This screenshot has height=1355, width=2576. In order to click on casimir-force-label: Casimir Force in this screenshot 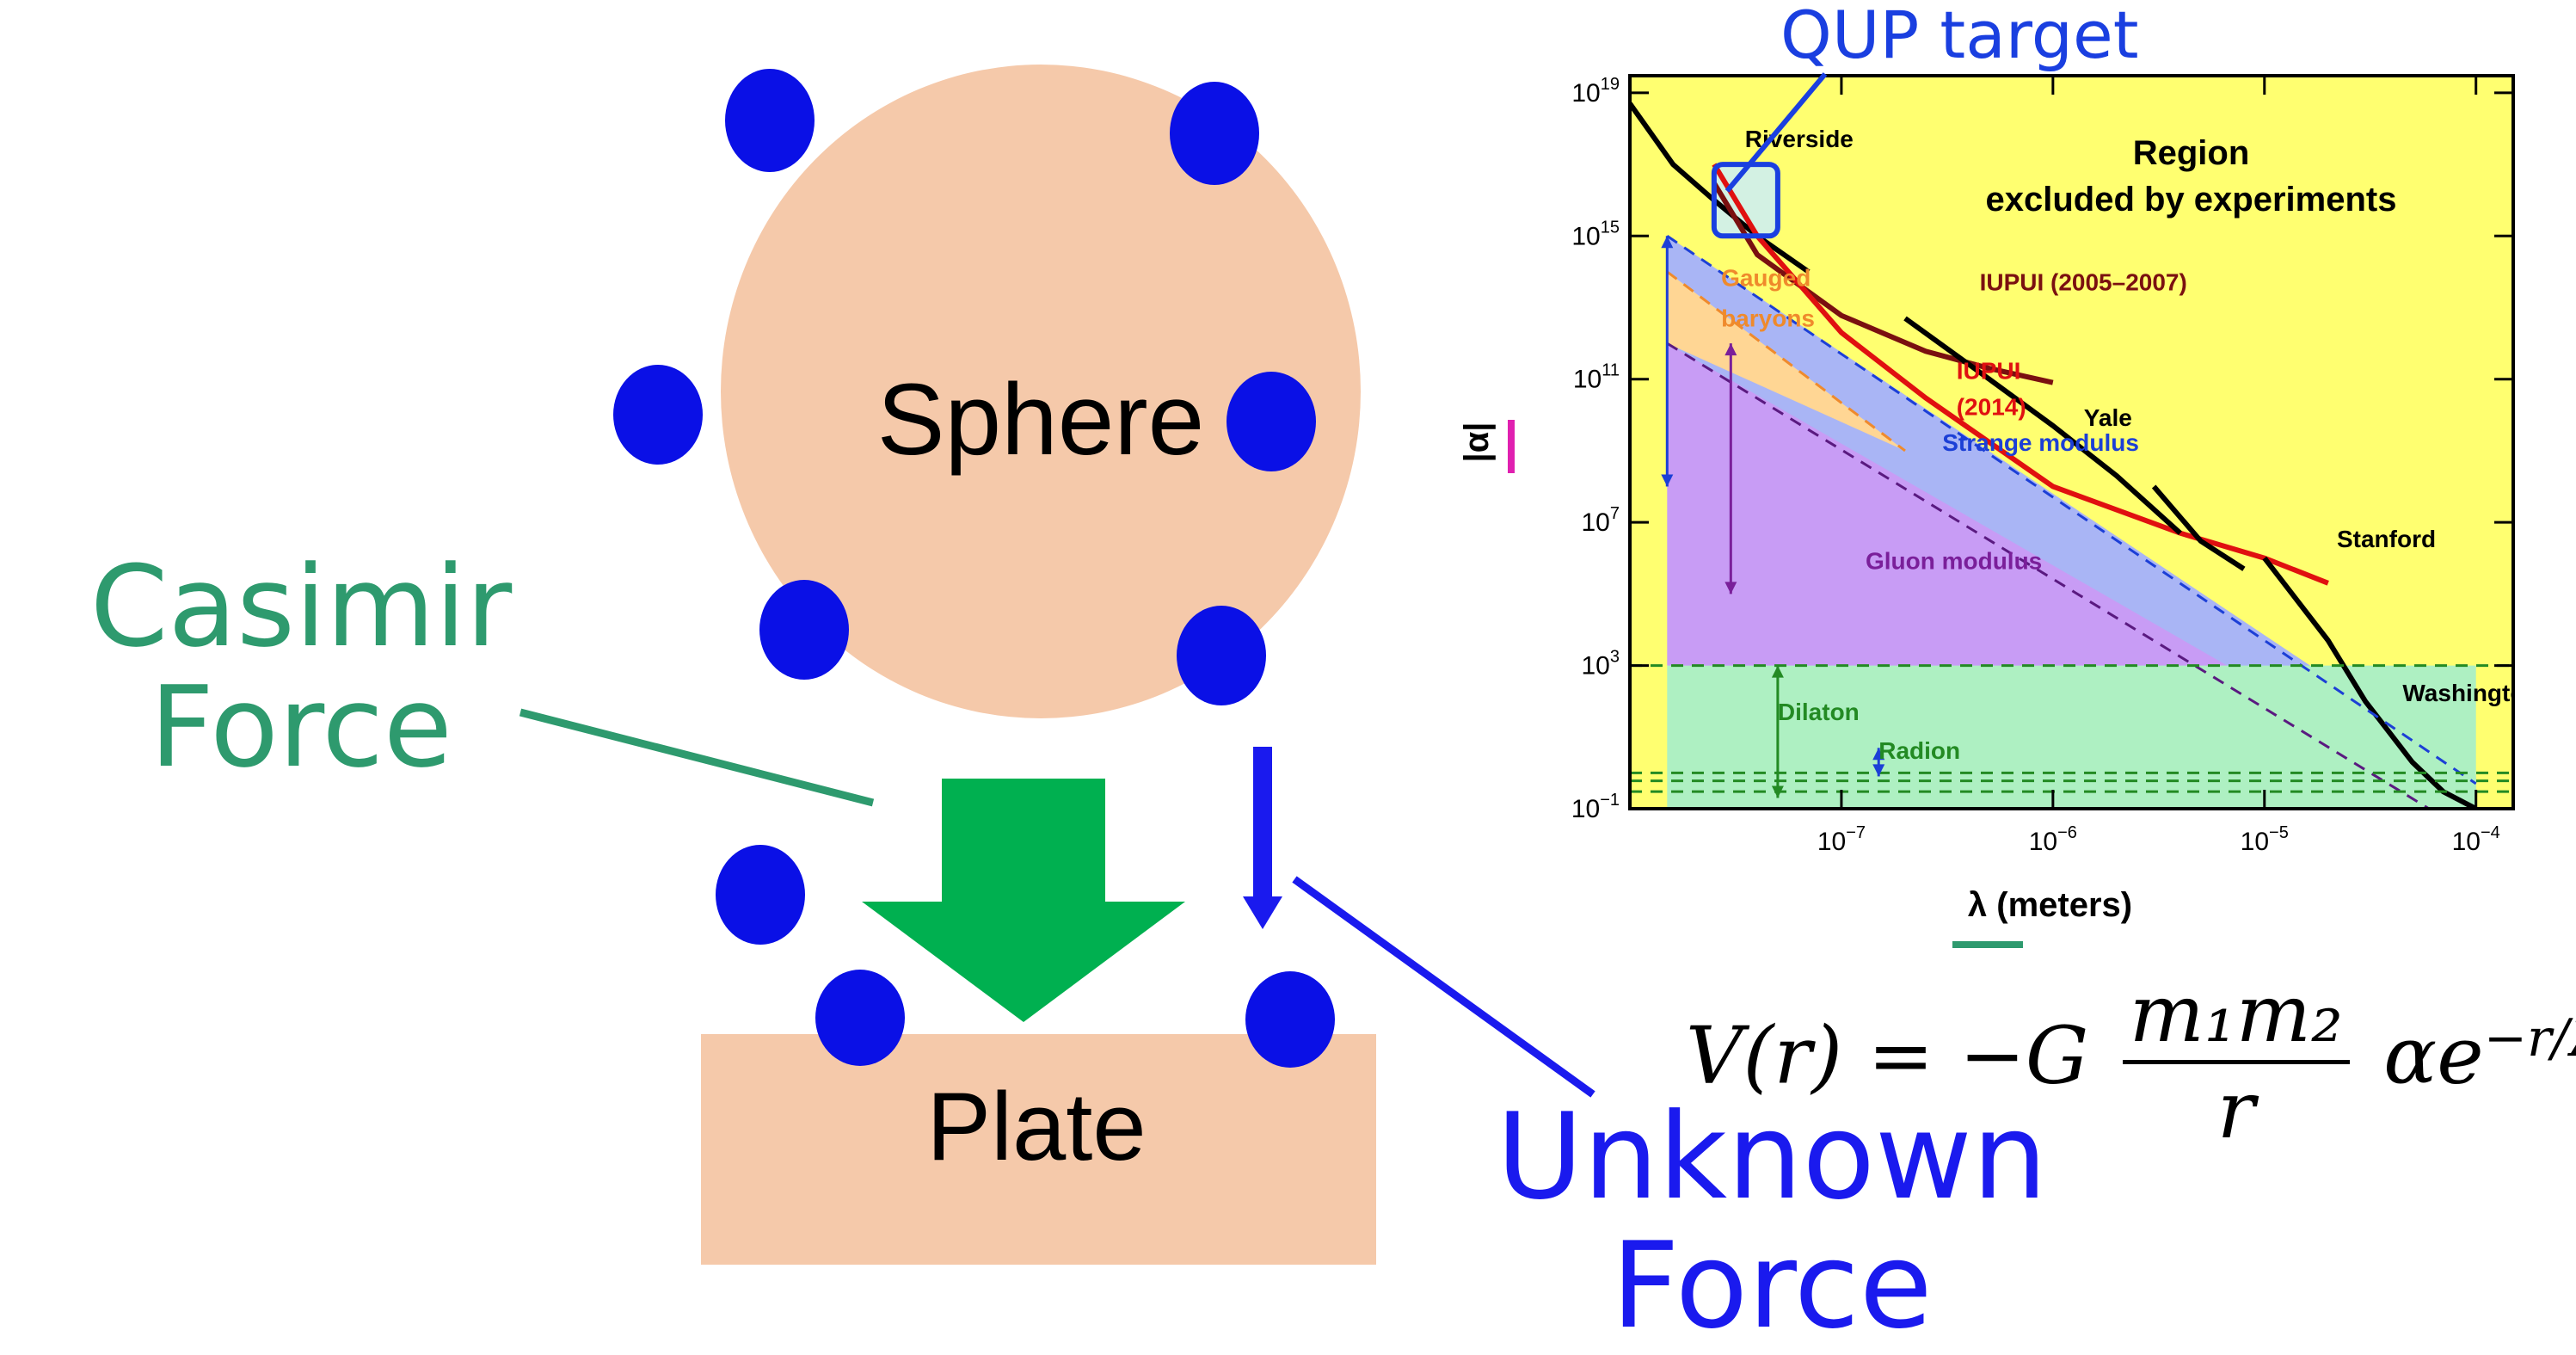, I will do `click(301, 667)`.